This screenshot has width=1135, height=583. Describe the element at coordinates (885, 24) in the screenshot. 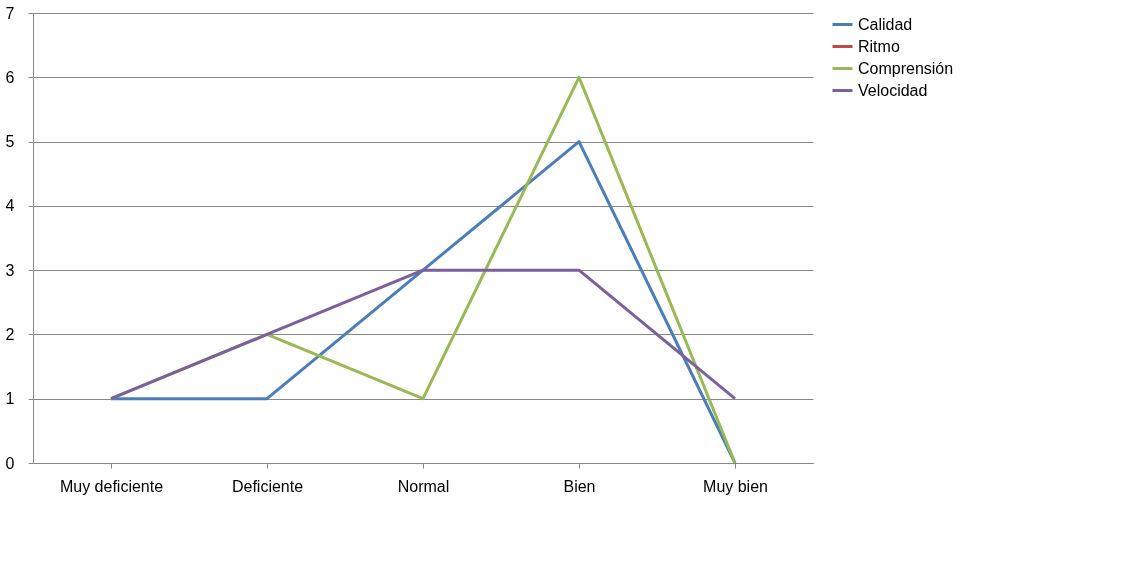

I see `legend-label: Calidad` at that location.